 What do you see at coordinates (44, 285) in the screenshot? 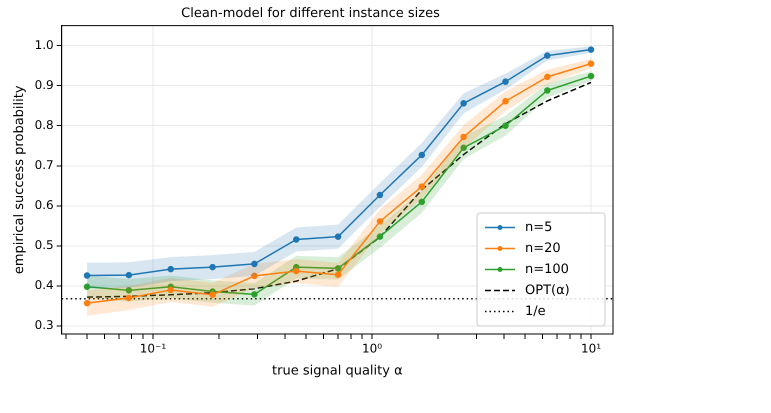
I see `y-tick-label: 0.4` at bounding box center [44, 285].